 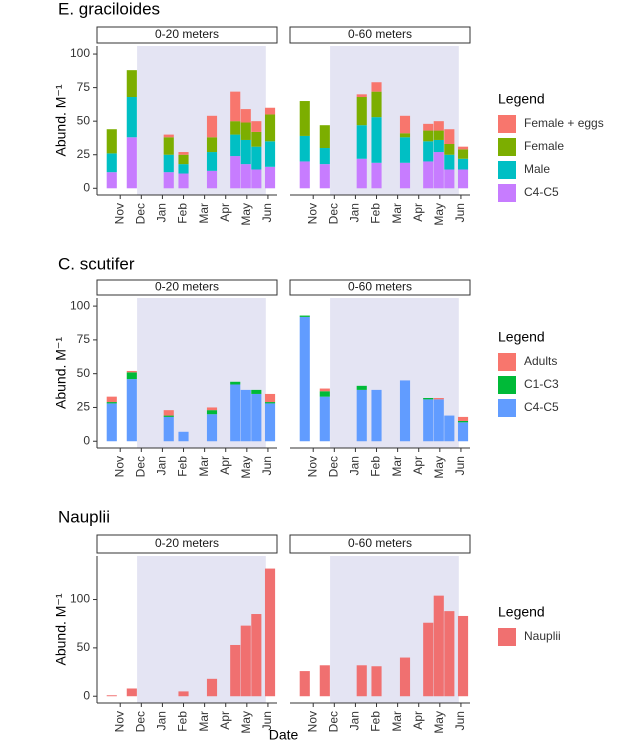 I want to click on x-tick-label: Mar, so click(x=397, y=213).